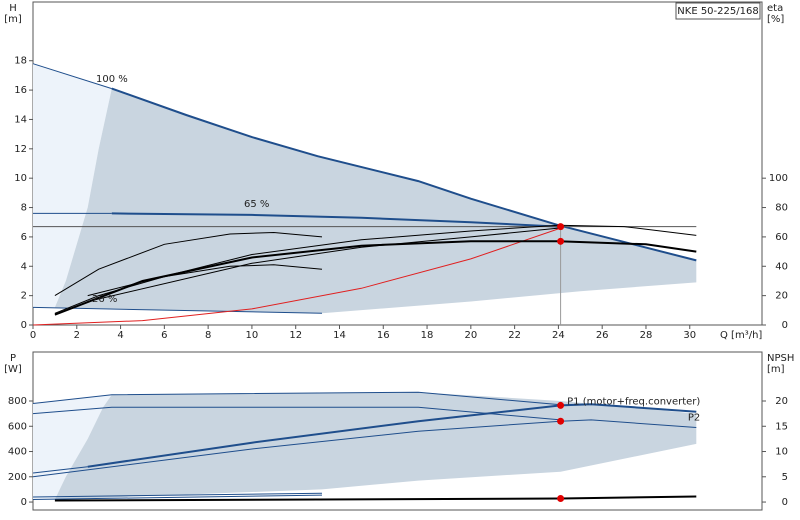  I want to click on curve-label: P2, so click(694, 418).